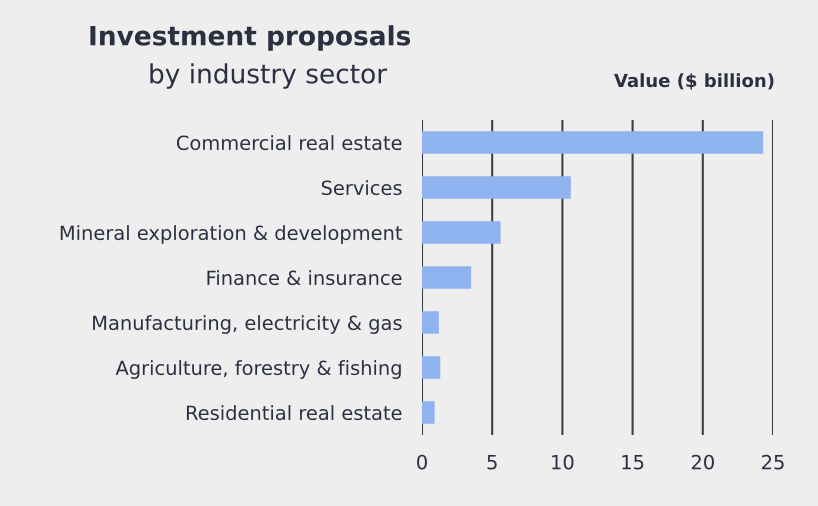 The image size is (818, 506). Describe the element at coordinates (294, 412) in the screenshot. I see `y-tick-label: Residential real estate` at that location.